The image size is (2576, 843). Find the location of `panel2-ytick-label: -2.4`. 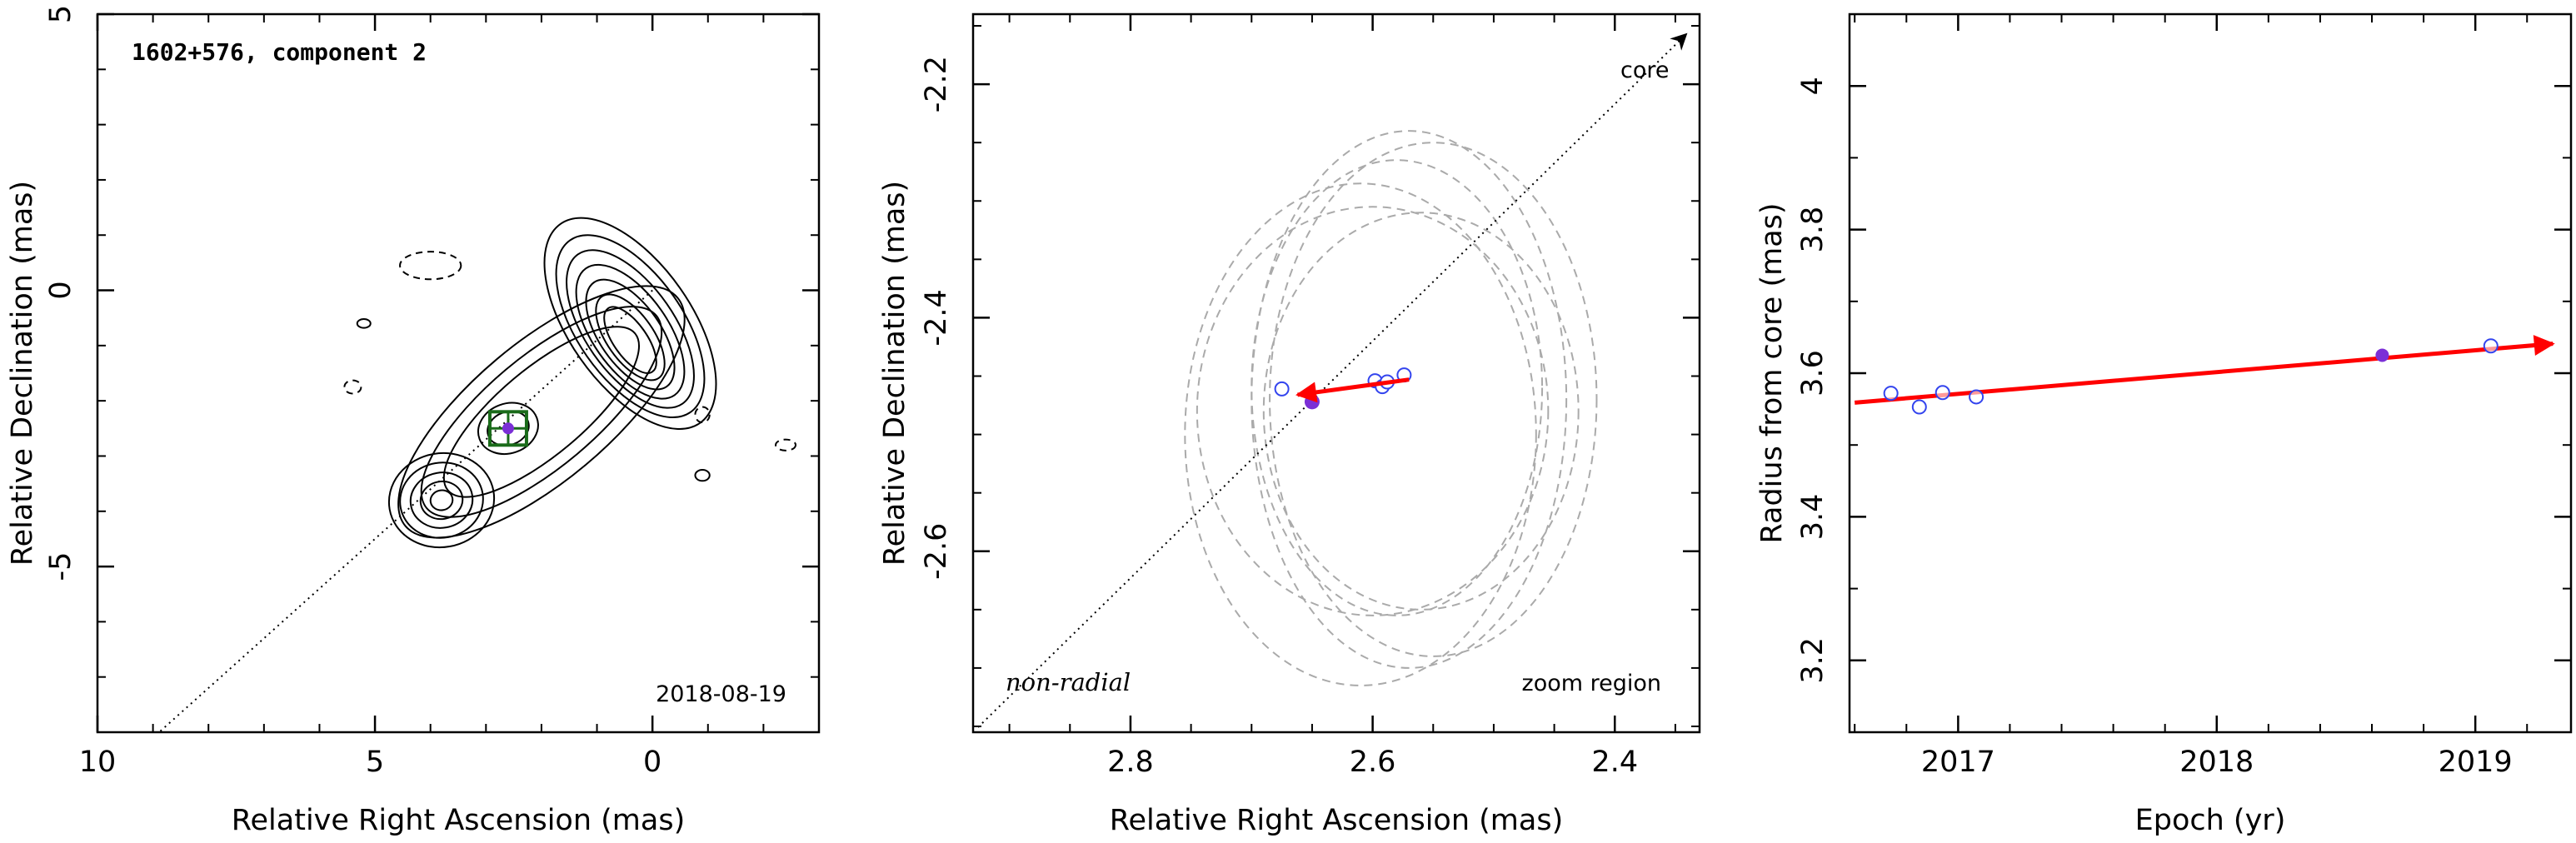

panel2-ytick-label: -2.4 is located at coordinates (936, 317).